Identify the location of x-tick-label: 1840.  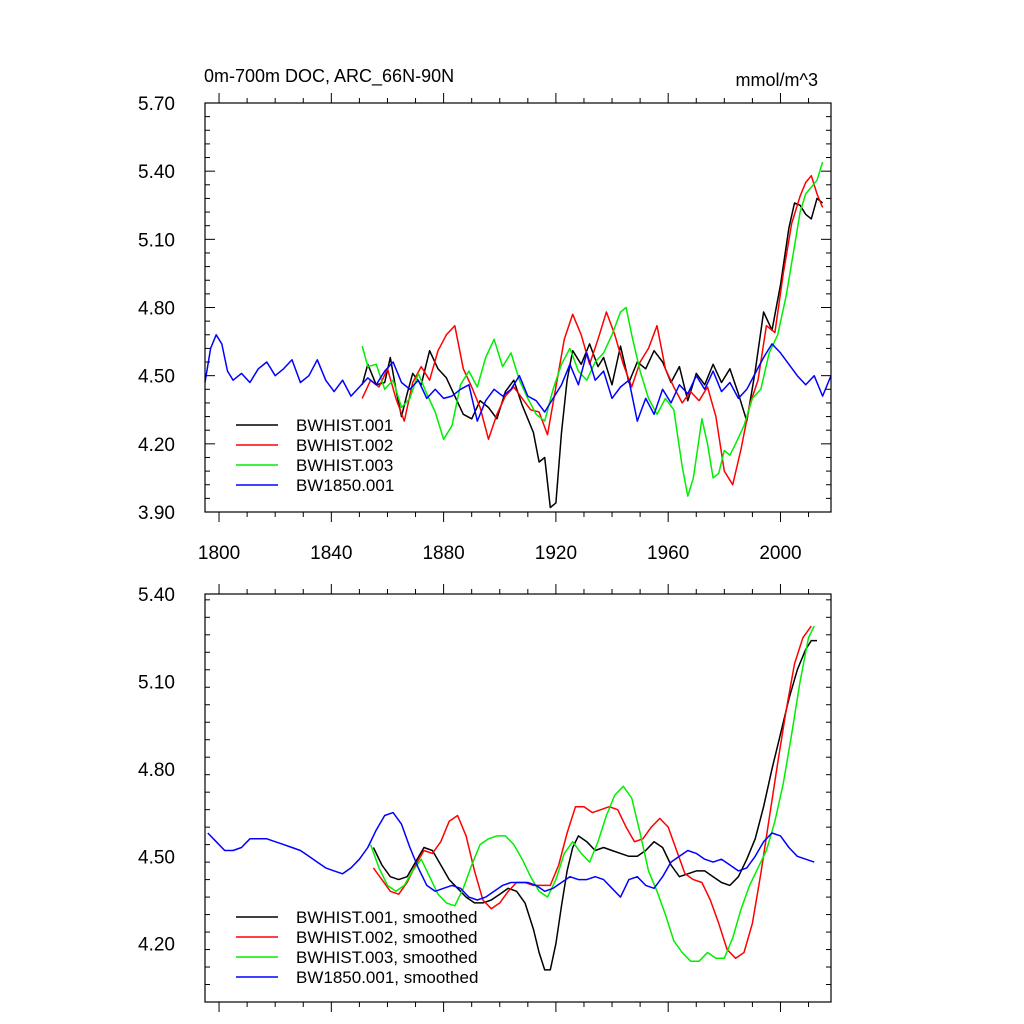
(331, 553).